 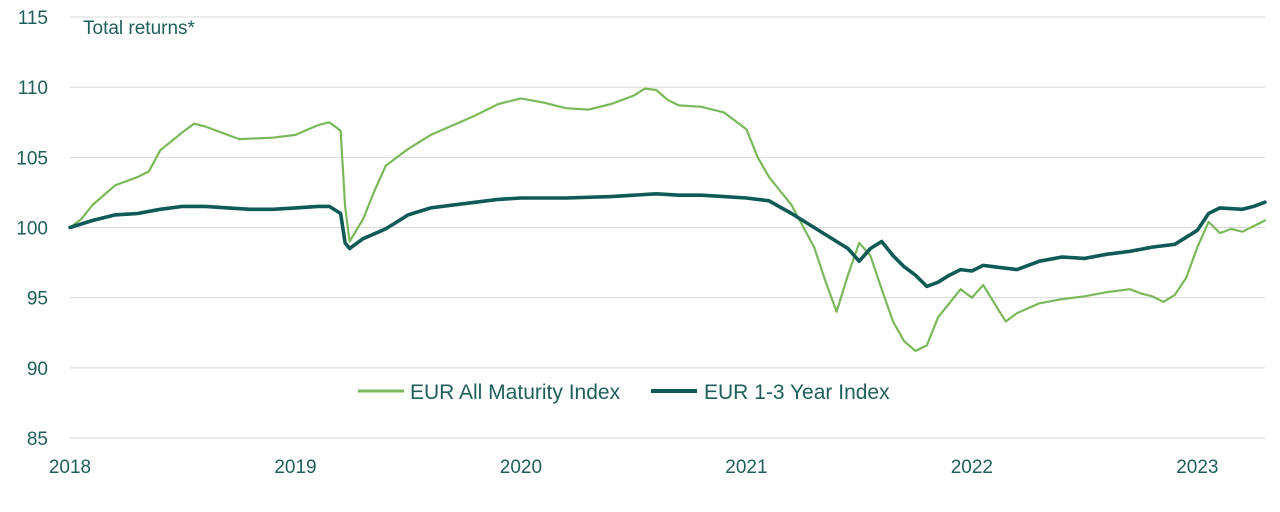 I want to click on legend-label-1-3-year: EUR 1-3 Year Index, so click(x=797, y=392).